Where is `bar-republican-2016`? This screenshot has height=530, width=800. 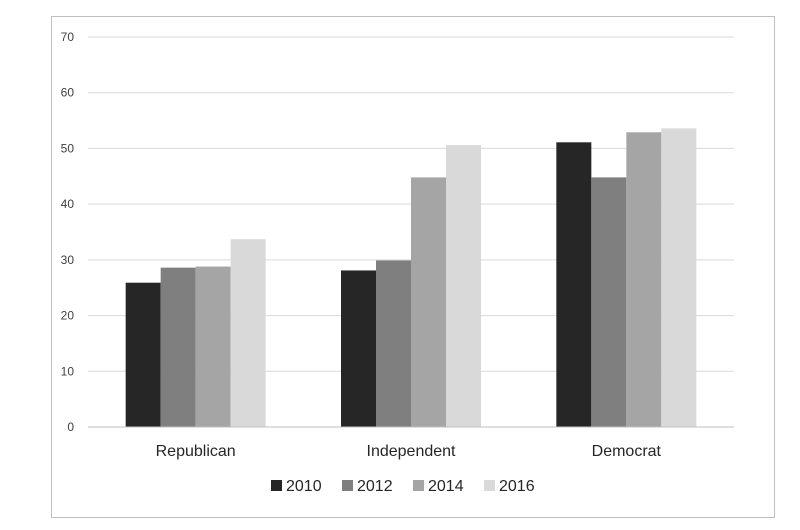
bar-republican-2016 is located at coordinates (248, 333).